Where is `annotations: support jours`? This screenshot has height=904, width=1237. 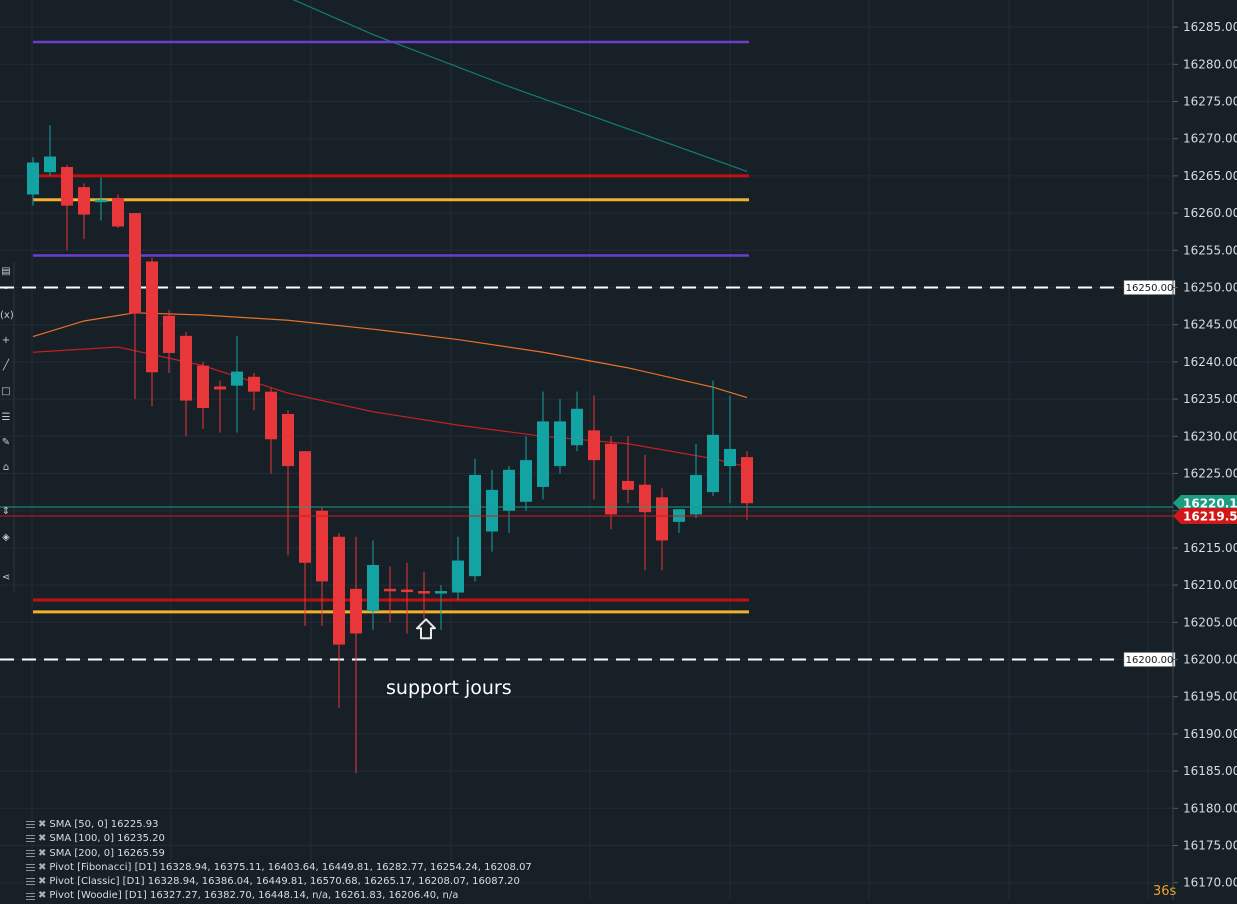
annotations: support jours is located at coordinates (449, 658).